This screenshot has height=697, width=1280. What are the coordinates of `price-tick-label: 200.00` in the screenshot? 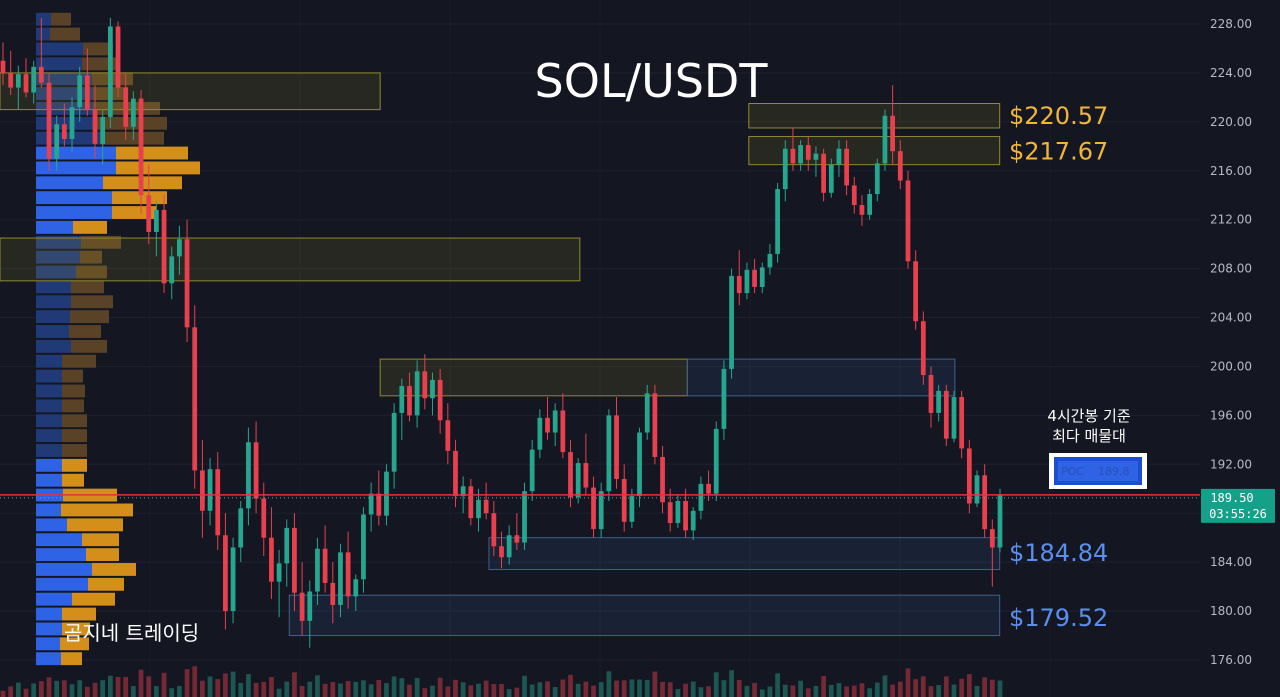 It's located at (1231, 366).